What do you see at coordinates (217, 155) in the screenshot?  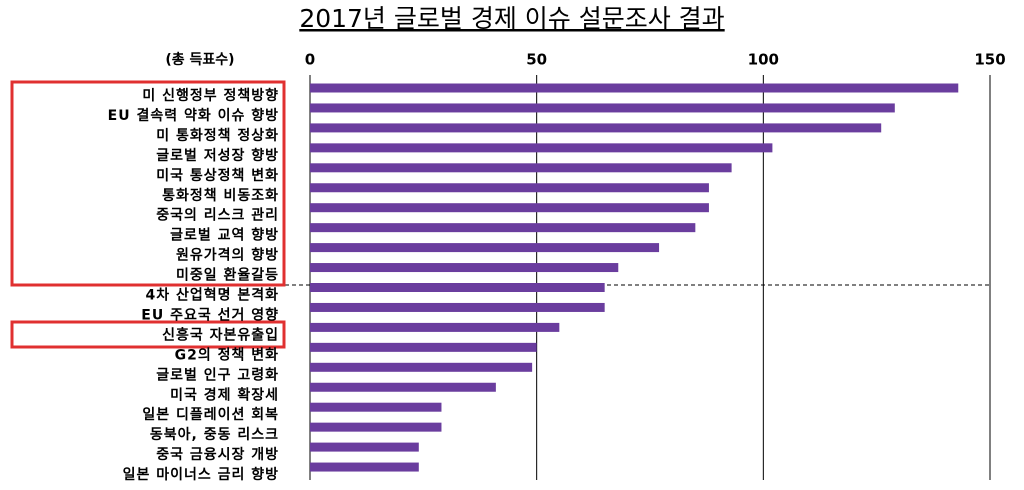 I see `category-label: 글로벌 저성장 향방` at bounding box center [217, 155].